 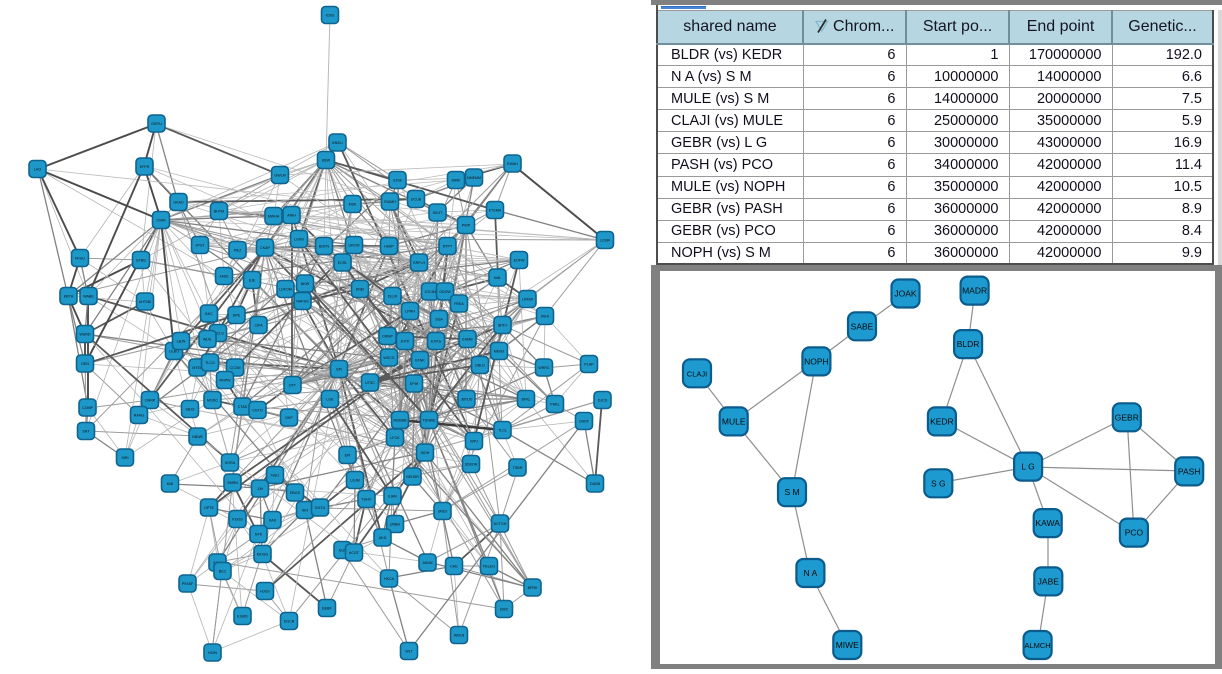 I want to click on svg-text: KAWA, so click(x=1047, y=523).